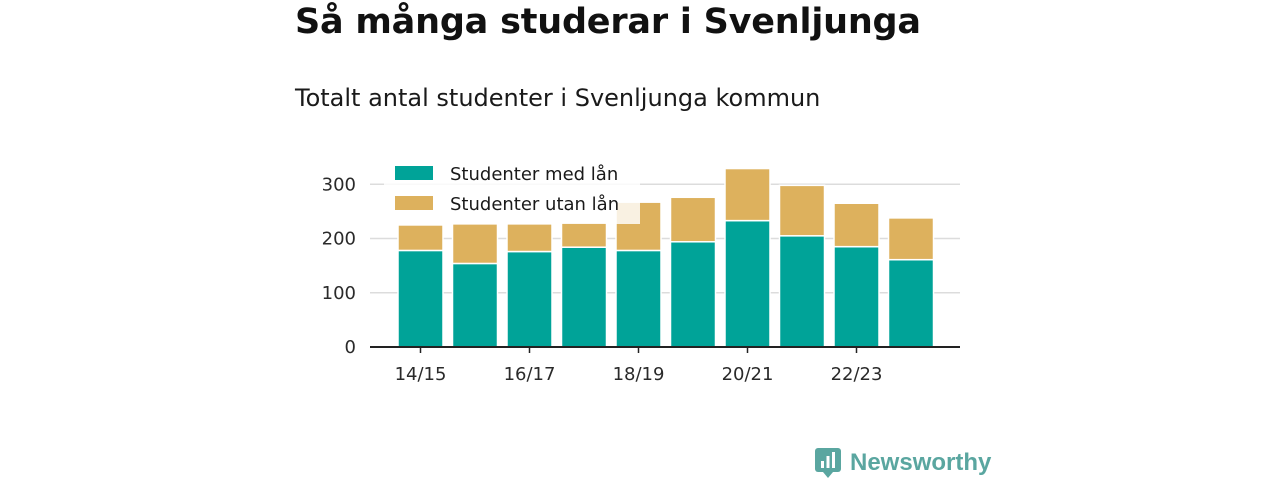  Describe the element at coordinates (857, 374) in the screenshot. I see `x-tick-label: 22/23` at that location.